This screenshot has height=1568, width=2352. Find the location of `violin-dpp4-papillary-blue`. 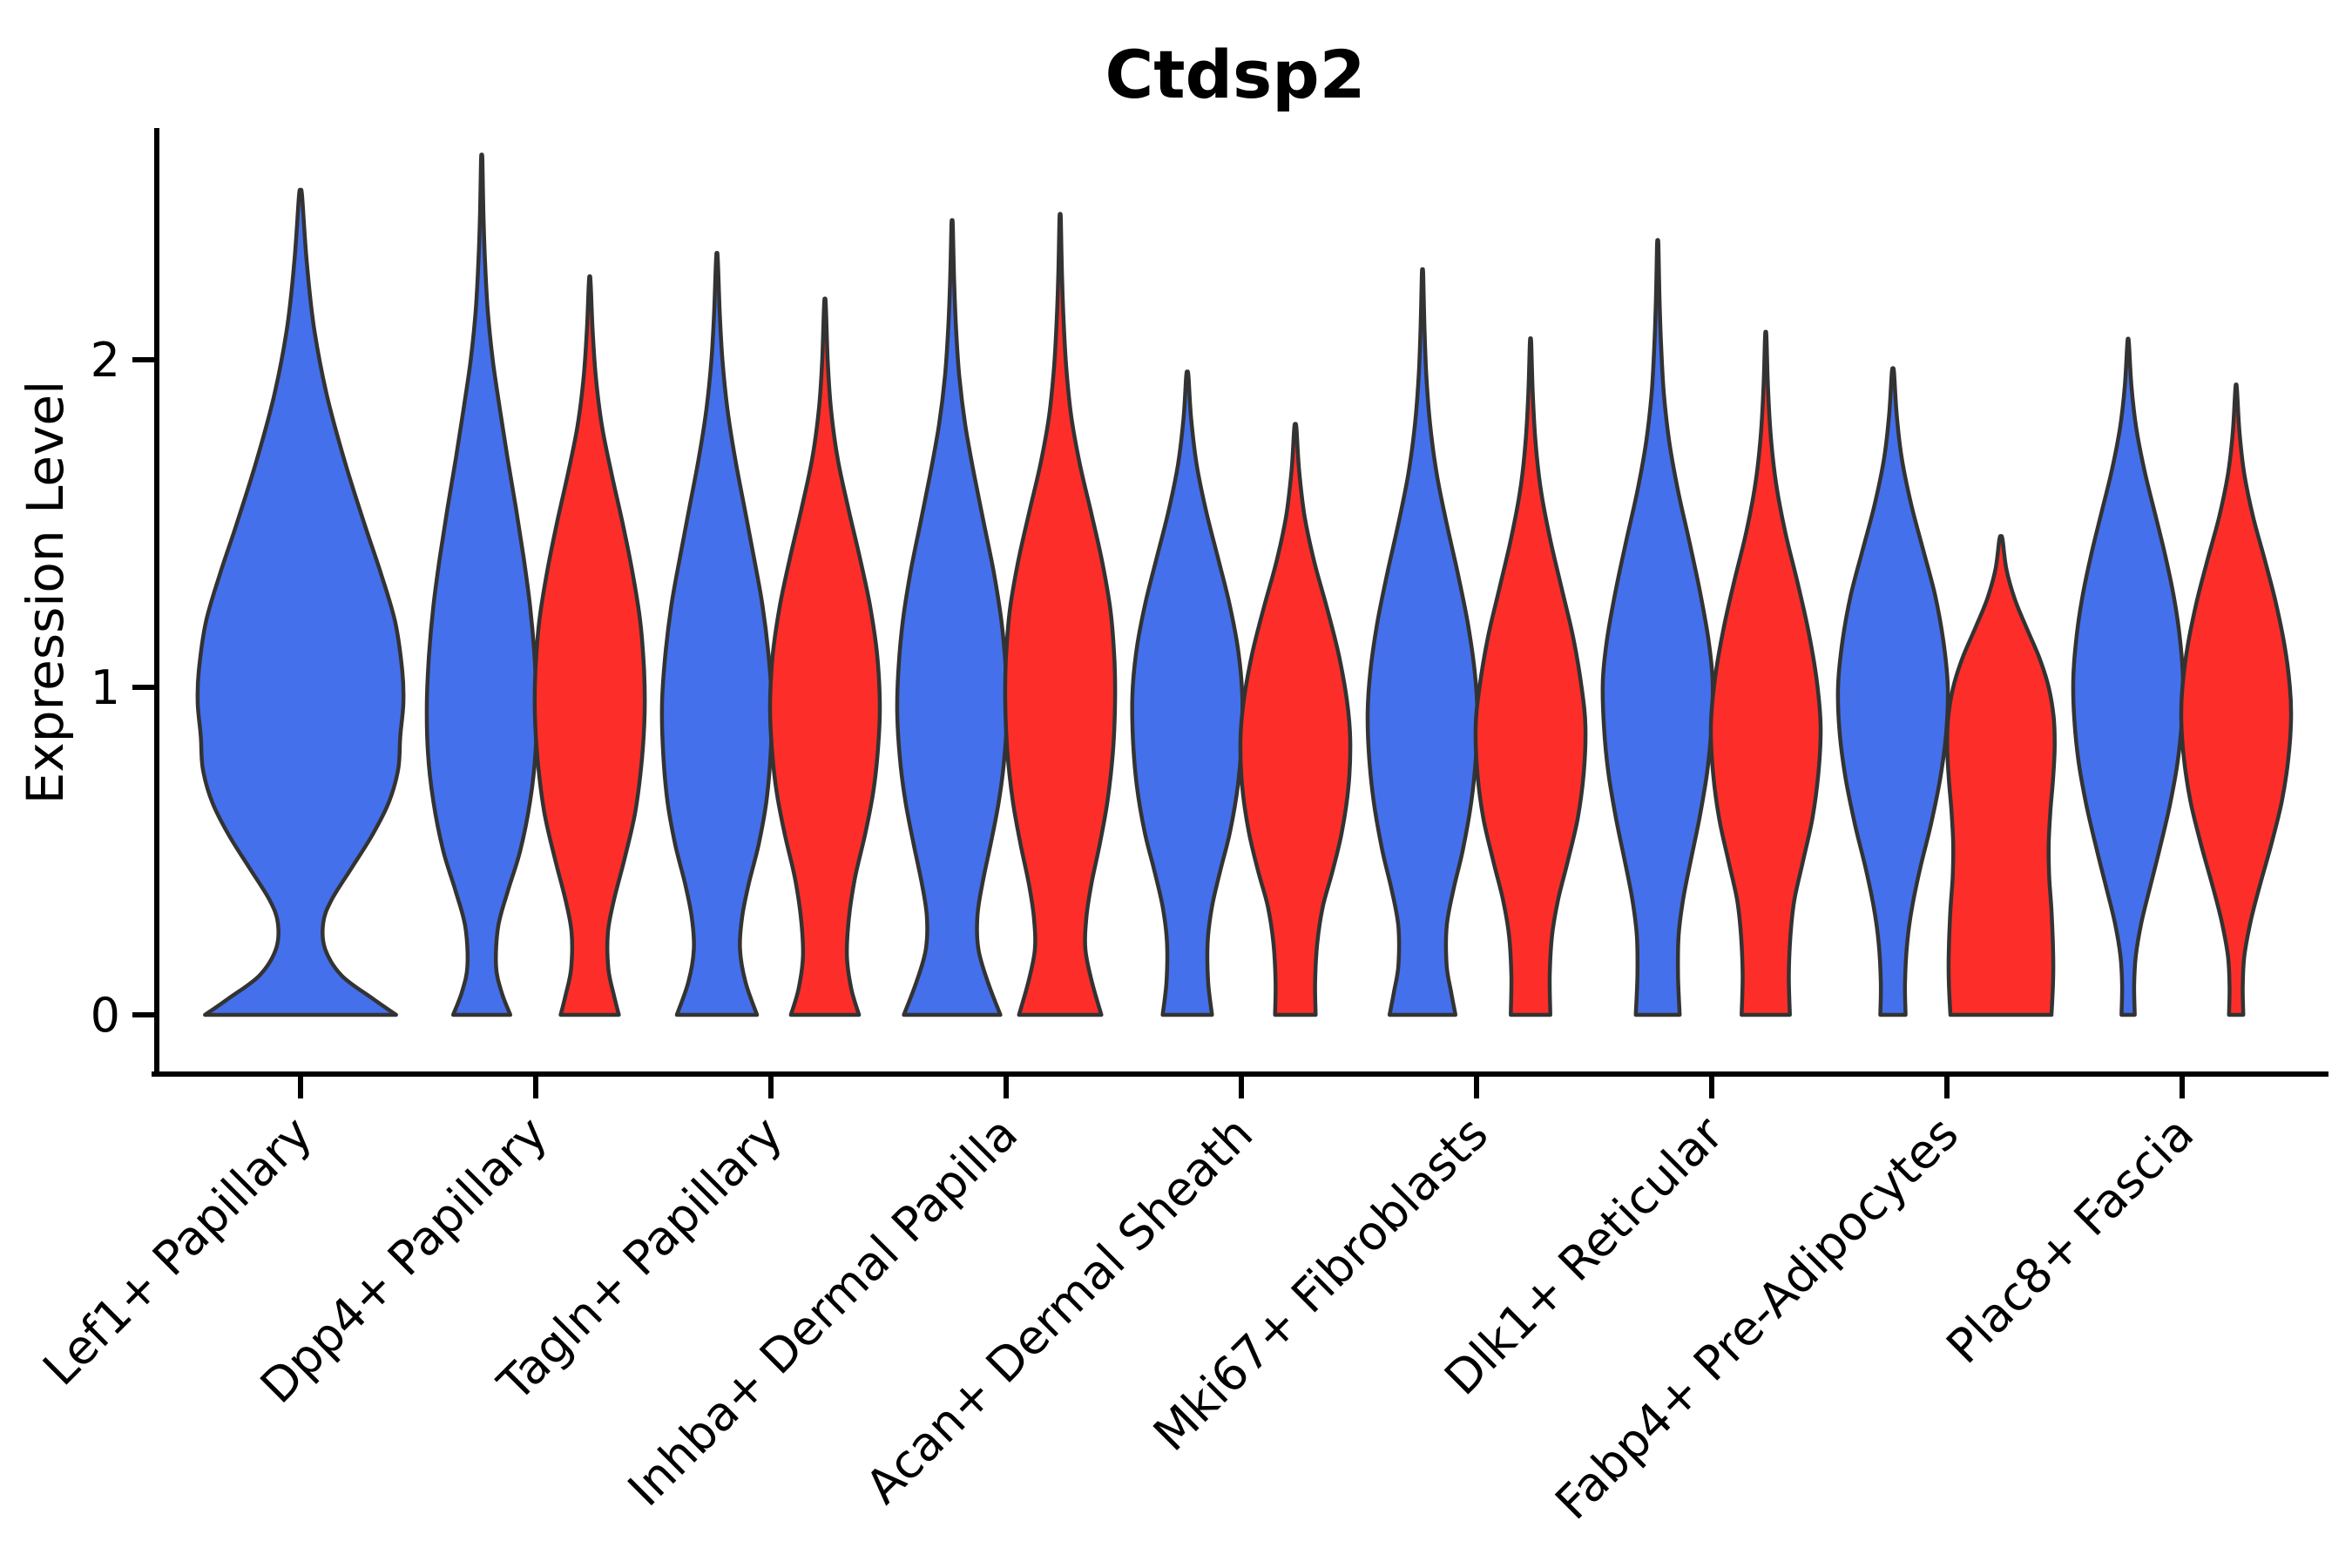

violin-dpp4-papillary-blue is located at coordinates (481, 584).